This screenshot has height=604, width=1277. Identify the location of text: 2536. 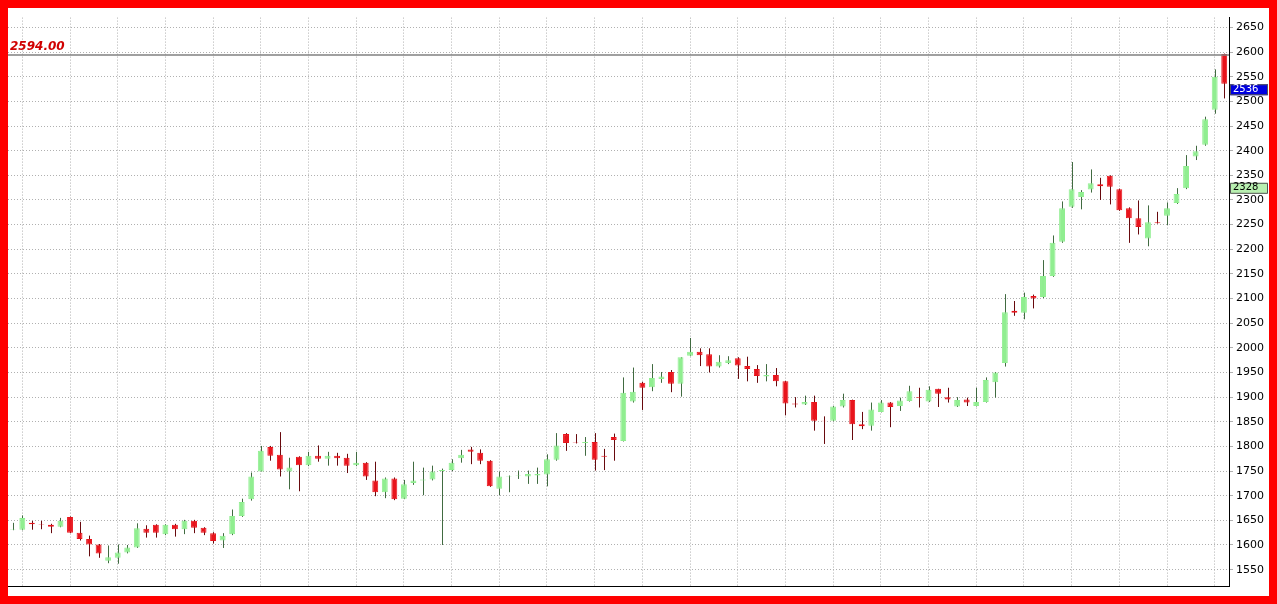
(1246, 88).